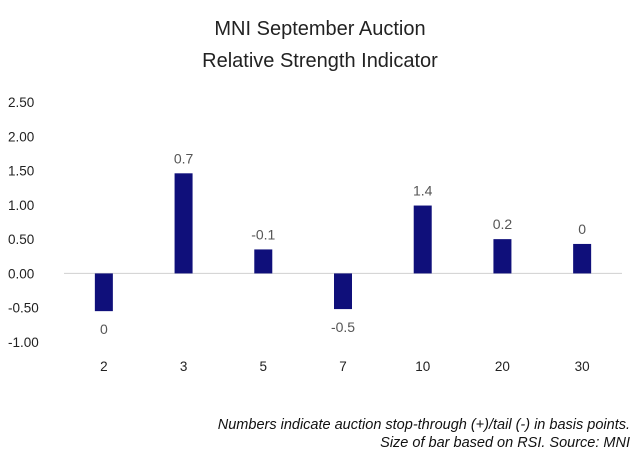 This screenshot has width=644, height=456. Describe the element at coordinates (104, 366) in the screenshot. I see `x-tick-label: 2` at that location.